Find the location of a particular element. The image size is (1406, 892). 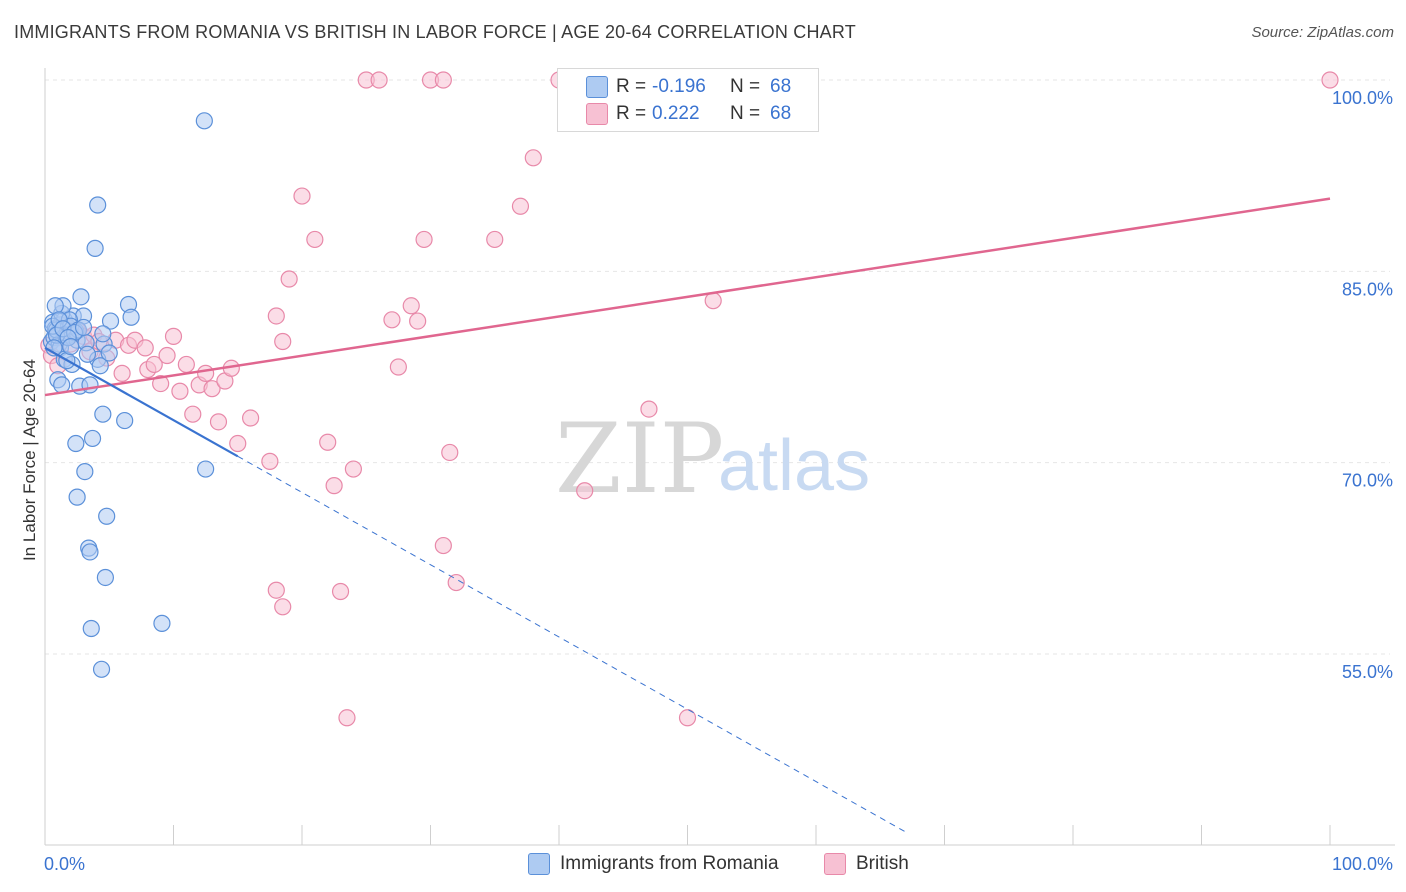

legend-swatch-british is located at coordinates (597, 114).